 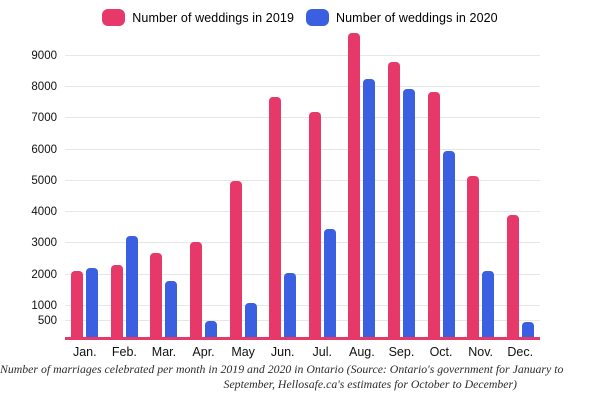 What do you see at coordinates (354, 184) in the screenshot?
I see `bar-2019-aug` at bounding box center [354, 184].